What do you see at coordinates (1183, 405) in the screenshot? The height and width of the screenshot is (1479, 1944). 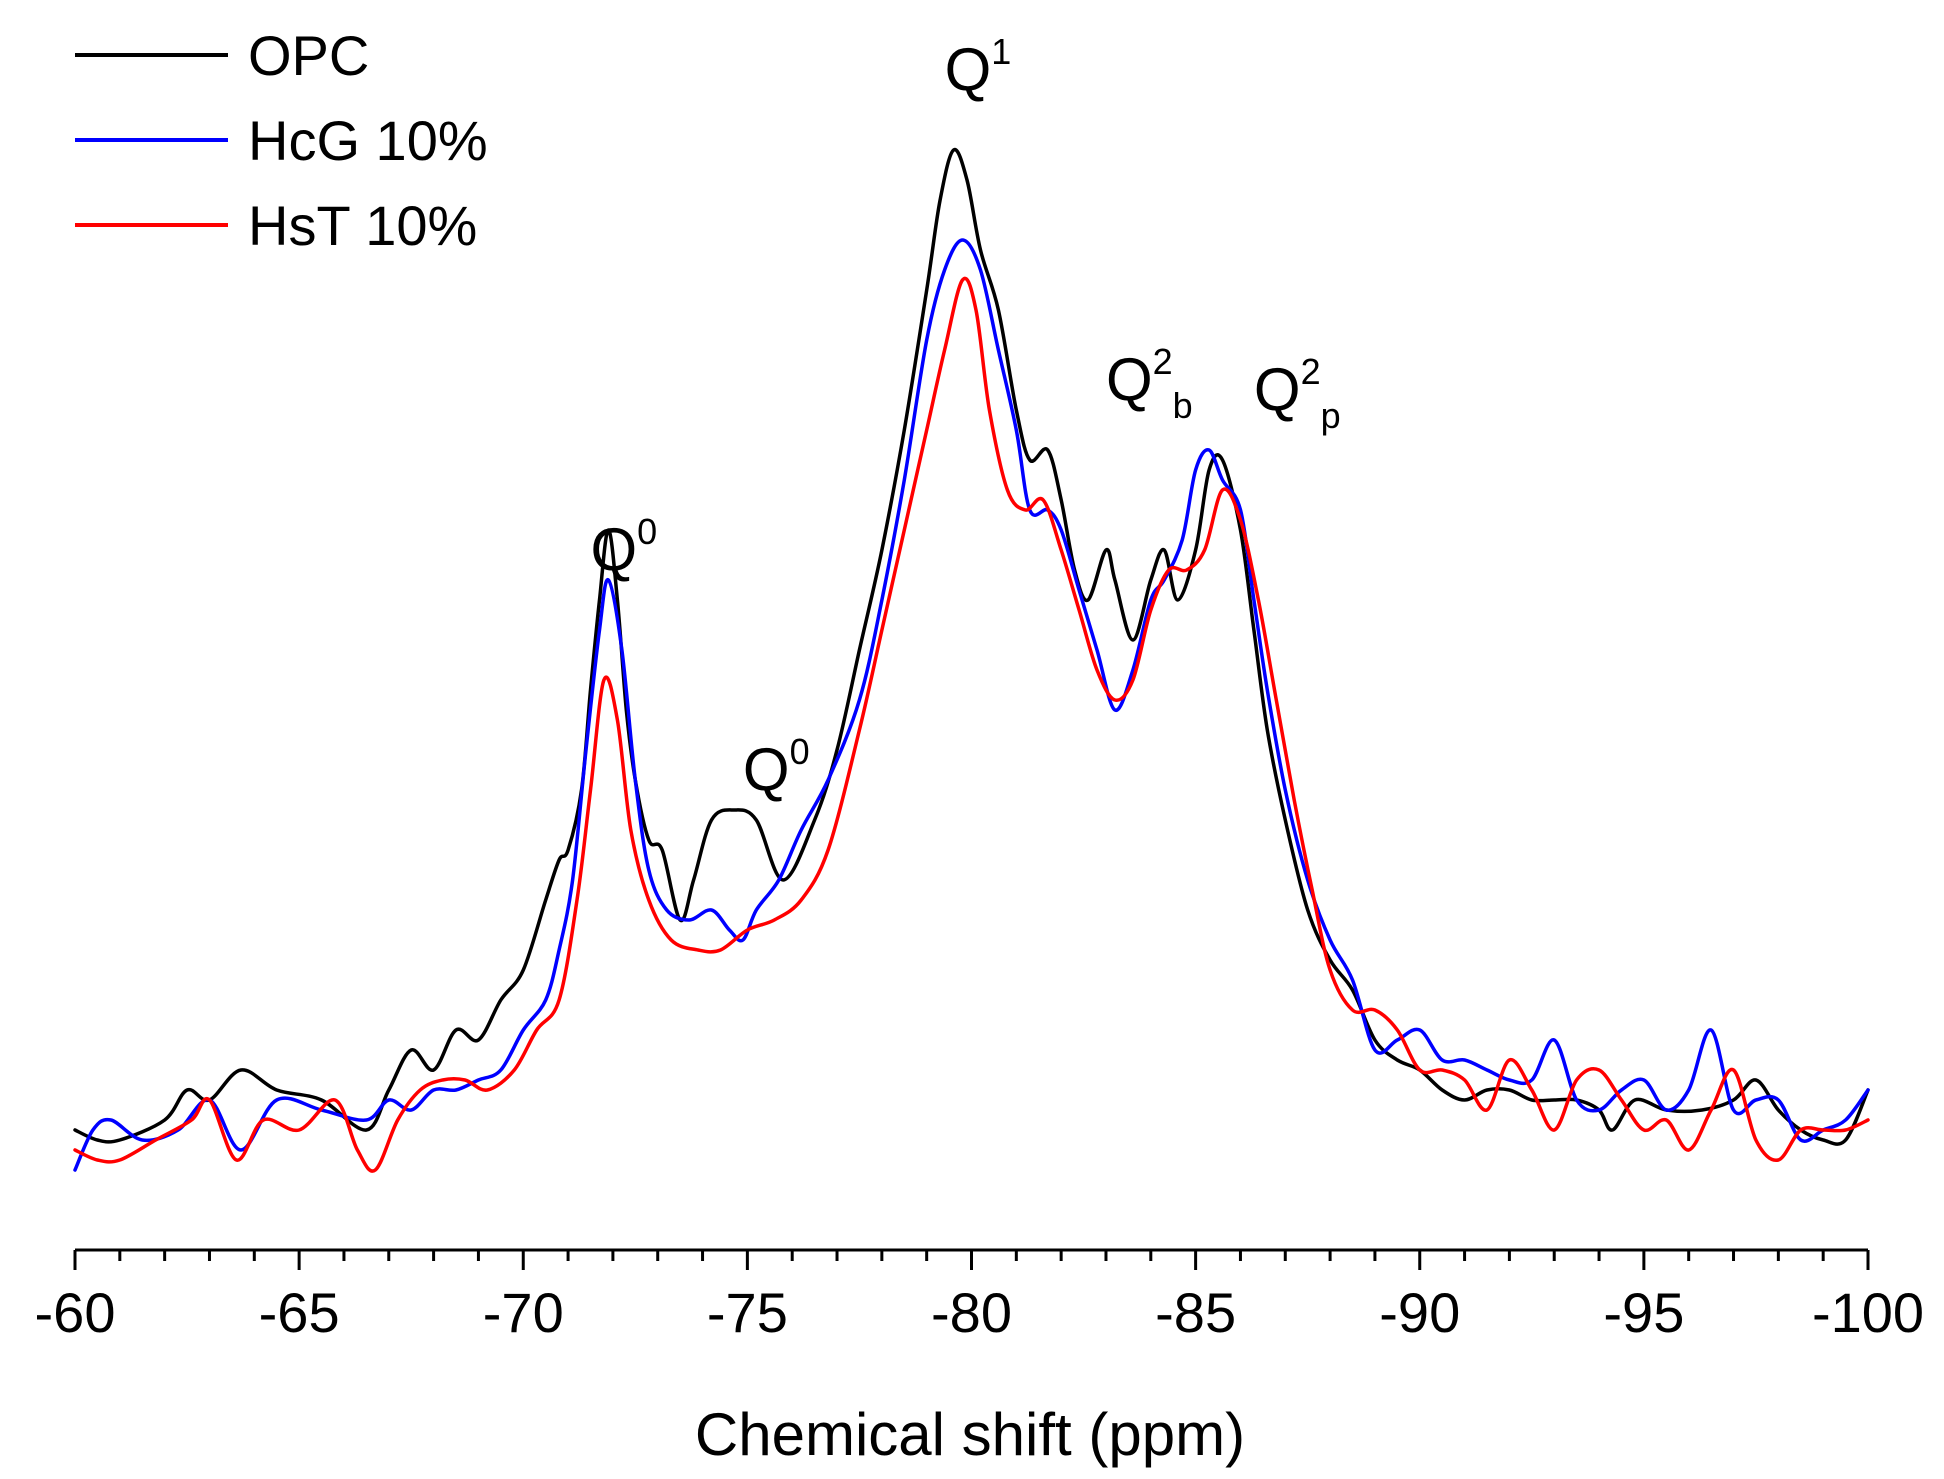 I see `peak-label-sub: b` at bounding box center [1183, 405].